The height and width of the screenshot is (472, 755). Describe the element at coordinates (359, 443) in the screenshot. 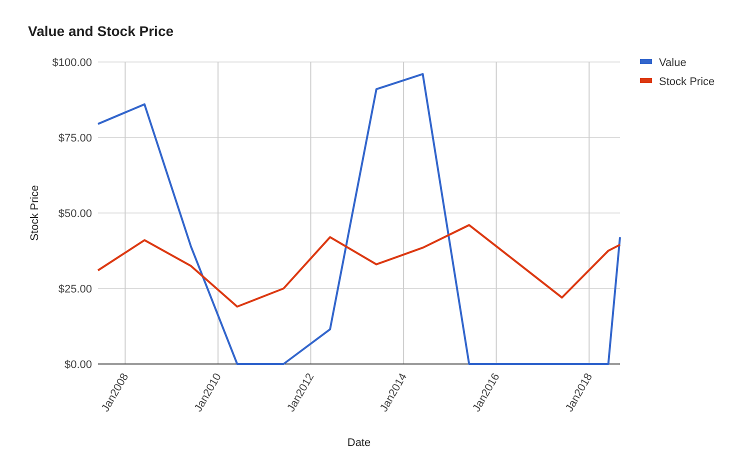

I see `x-axis-title: Date` at that location.